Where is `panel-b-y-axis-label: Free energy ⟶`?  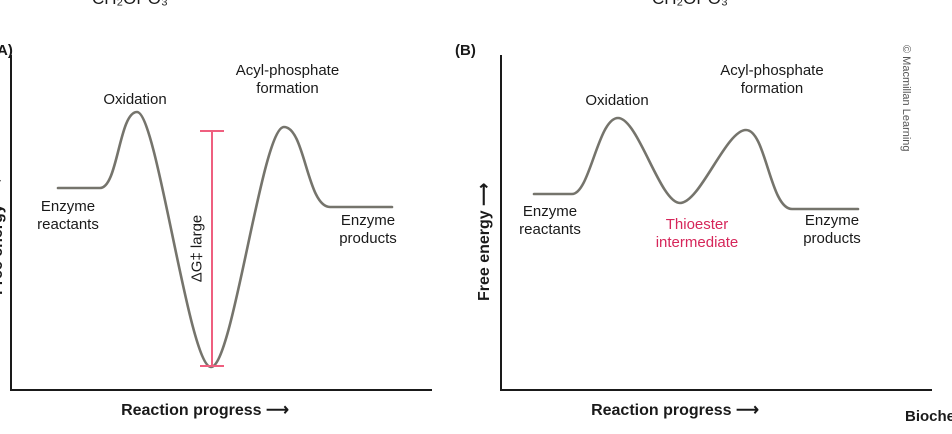 panel-b-y-axis-label: Free energy ⟶ is located at coordinates (484, 242).